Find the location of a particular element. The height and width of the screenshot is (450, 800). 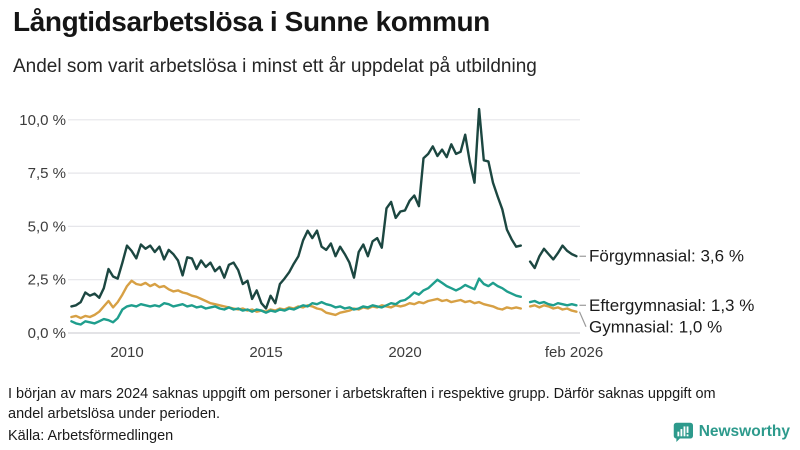

y-tick-label: 0,0 % is located at coordinates (47, 333).